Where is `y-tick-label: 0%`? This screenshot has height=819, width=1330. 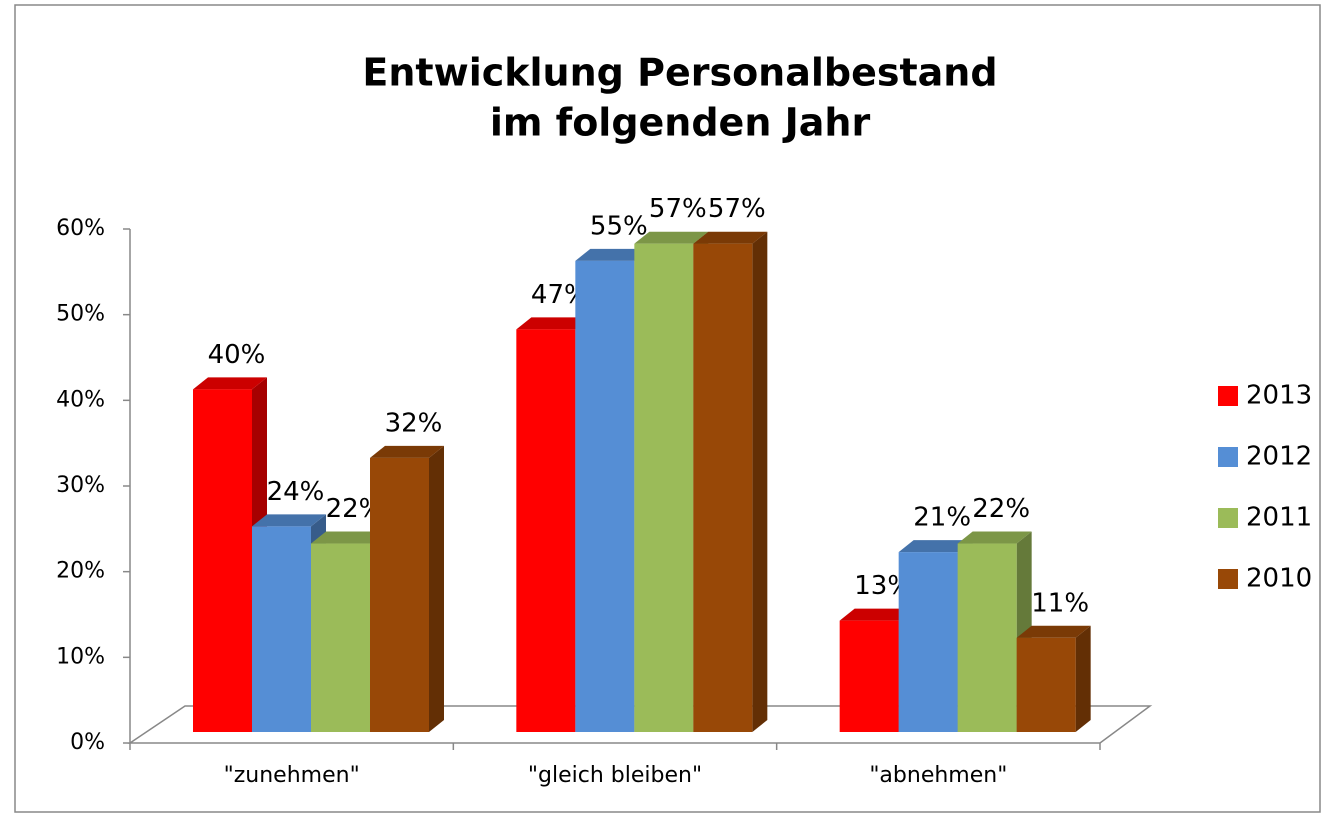 y-tick-label: 0% is located at coordinates (87, 742).